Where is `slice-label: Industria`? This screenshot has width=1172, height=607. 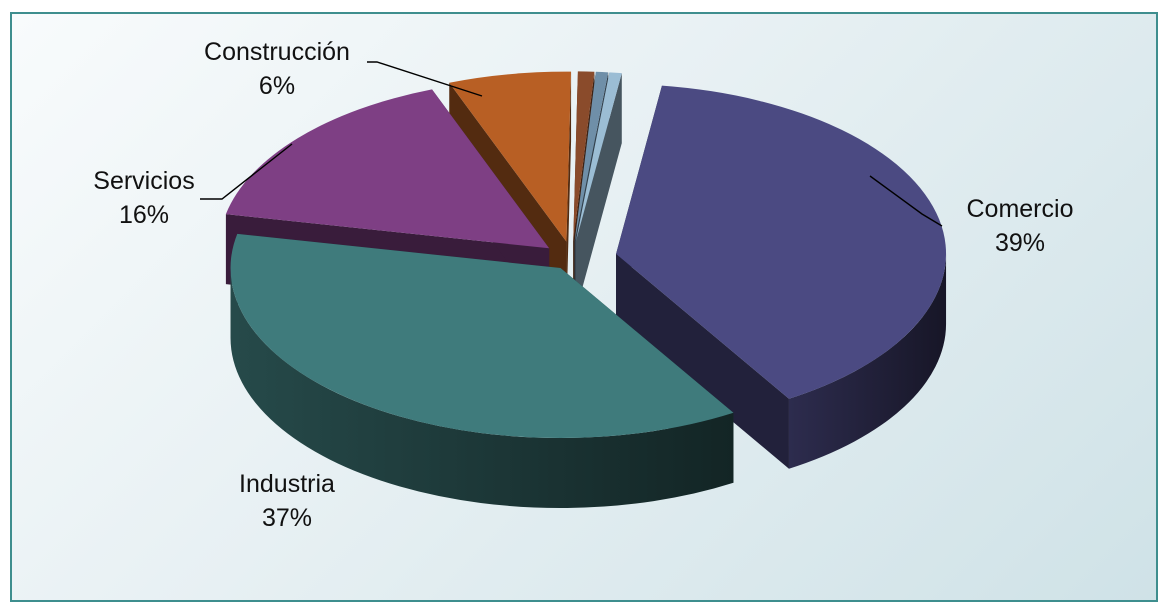
slice-label: Industria is located at coordinates (287, 484).